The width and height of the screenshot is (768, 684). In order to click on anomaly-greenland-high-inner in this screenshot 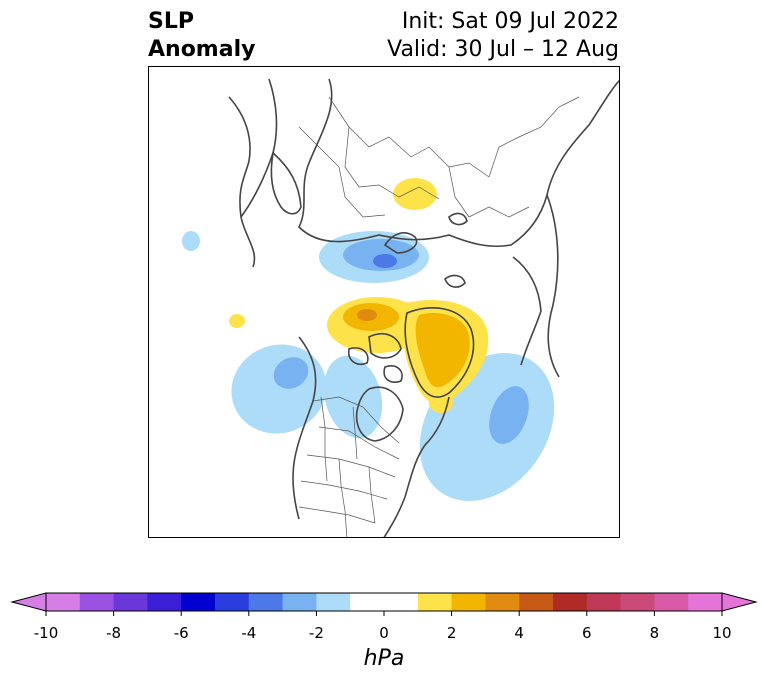, I will do `click(442, 350)`.